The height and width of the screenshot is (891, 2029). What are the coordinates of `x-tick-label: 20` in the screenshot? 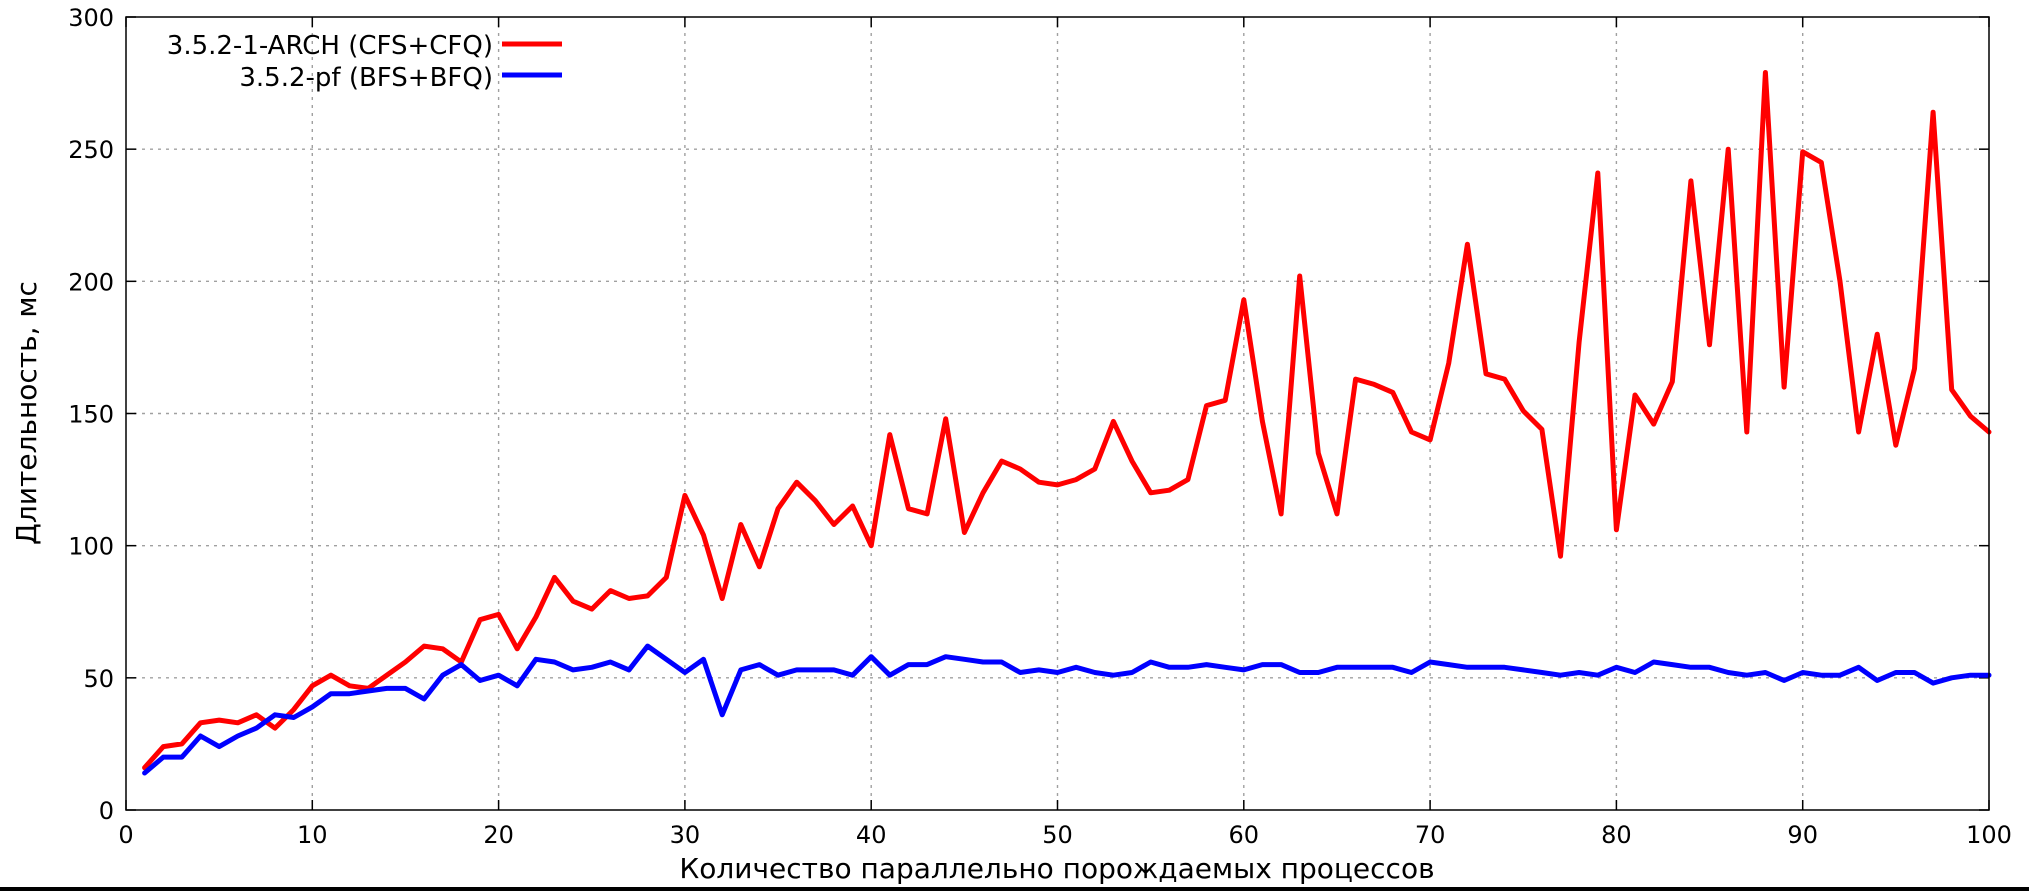 It's located at (498, 835).